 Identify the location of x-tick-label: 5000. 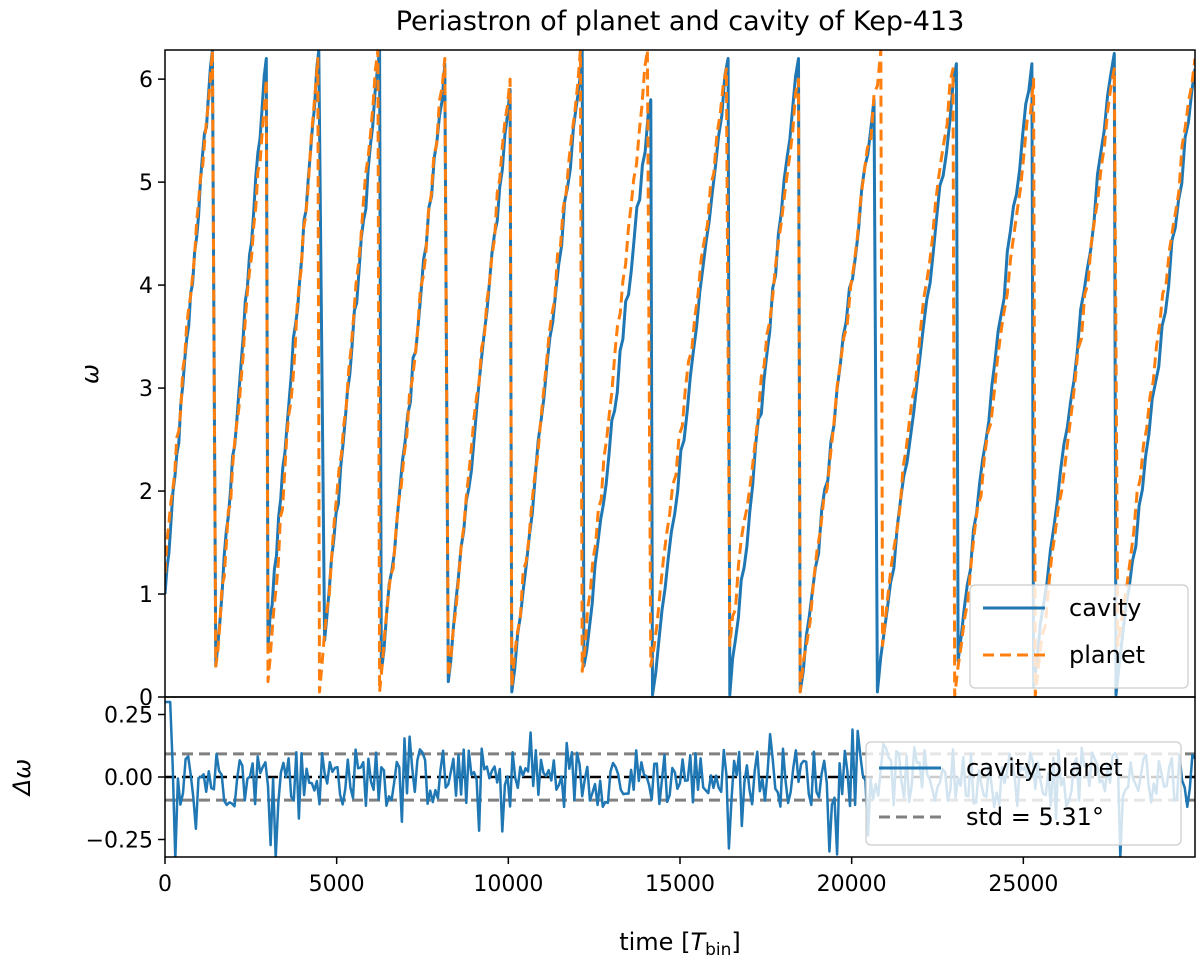
(337, 884).